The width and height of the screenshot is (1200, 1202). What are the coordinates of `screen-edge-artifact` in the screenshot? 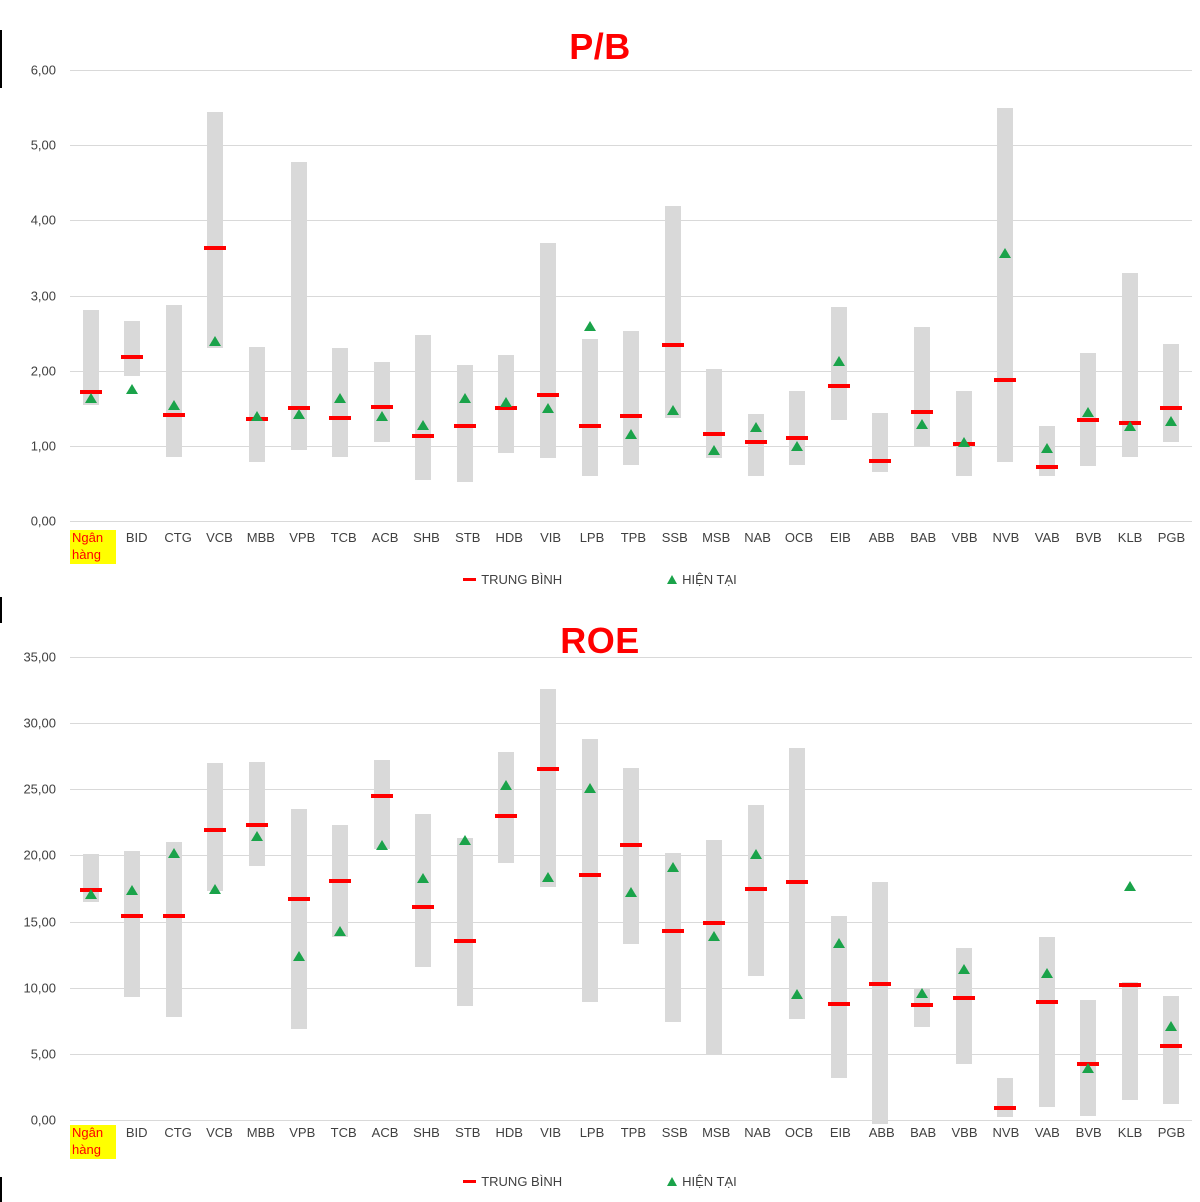 It's located at (1, 1189).